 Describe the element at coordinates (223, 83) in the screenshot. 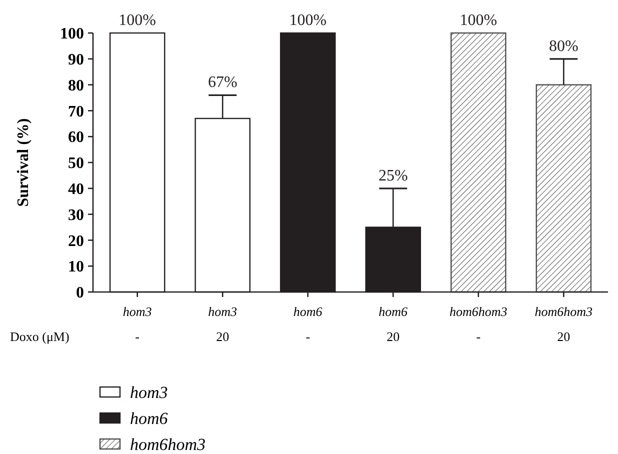

I see `data-label: 67%` at that location.